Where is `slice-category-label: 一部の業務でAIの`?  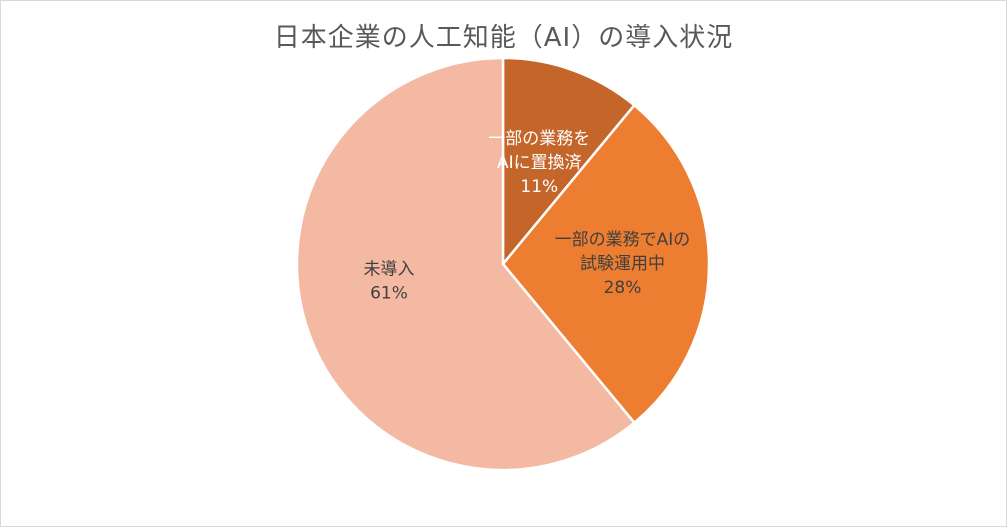 slice-category-label: 一部の業務でAIの is located at coordinates (623, 240).